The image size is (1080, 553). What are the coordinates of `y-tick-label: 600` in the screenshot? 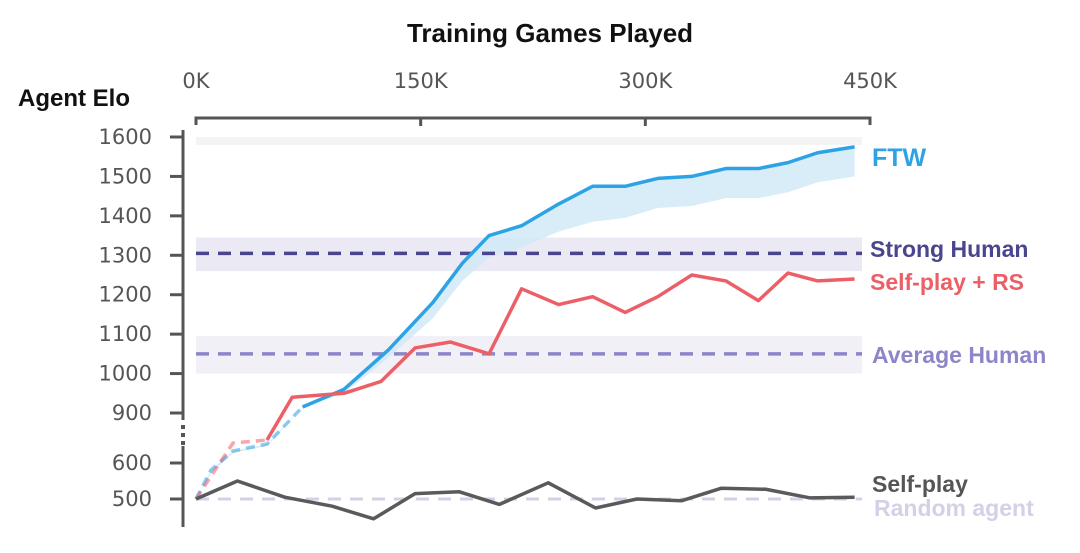 It's located at (132, 463).